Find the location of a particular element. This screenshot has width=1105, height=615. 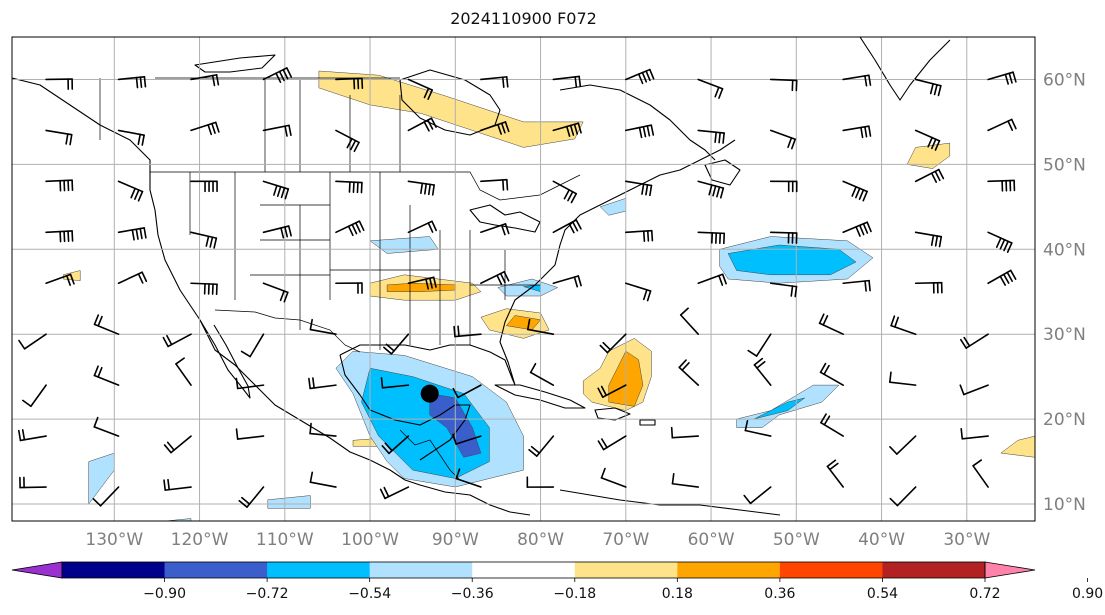

canada-provinces is located at coordinates (278, 124).